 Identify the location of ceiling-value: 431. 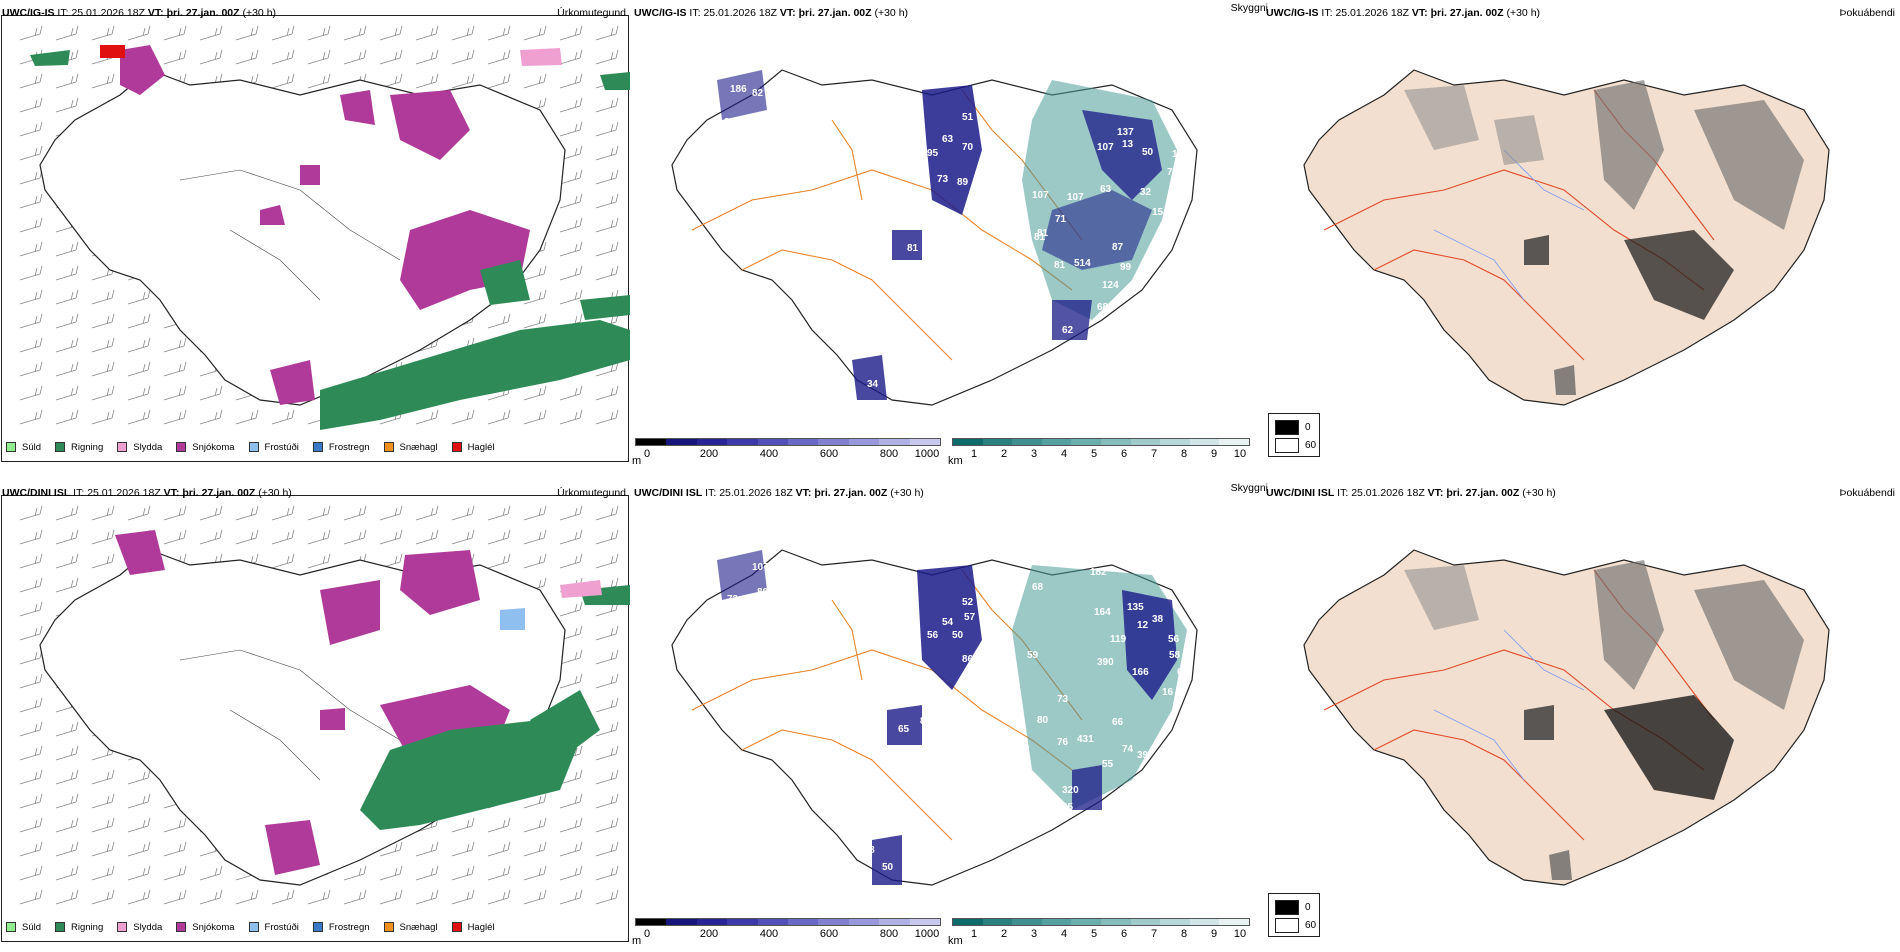
(1085, 739).